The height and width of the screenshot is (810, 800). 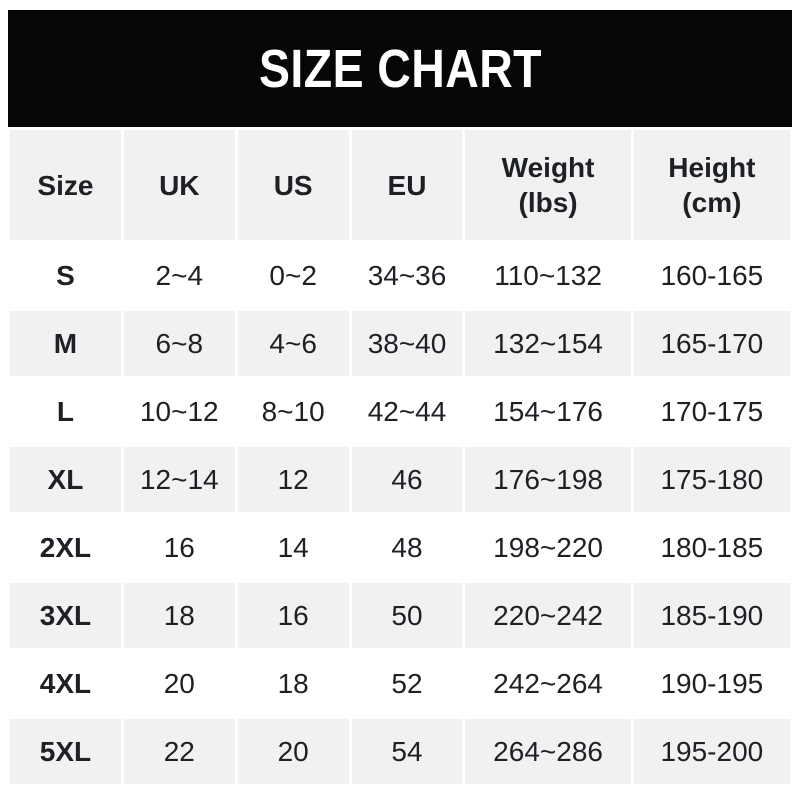 I want to click on table-row: 2XL 16 14 48 198~220 180-185, so click(x=400, y=547).